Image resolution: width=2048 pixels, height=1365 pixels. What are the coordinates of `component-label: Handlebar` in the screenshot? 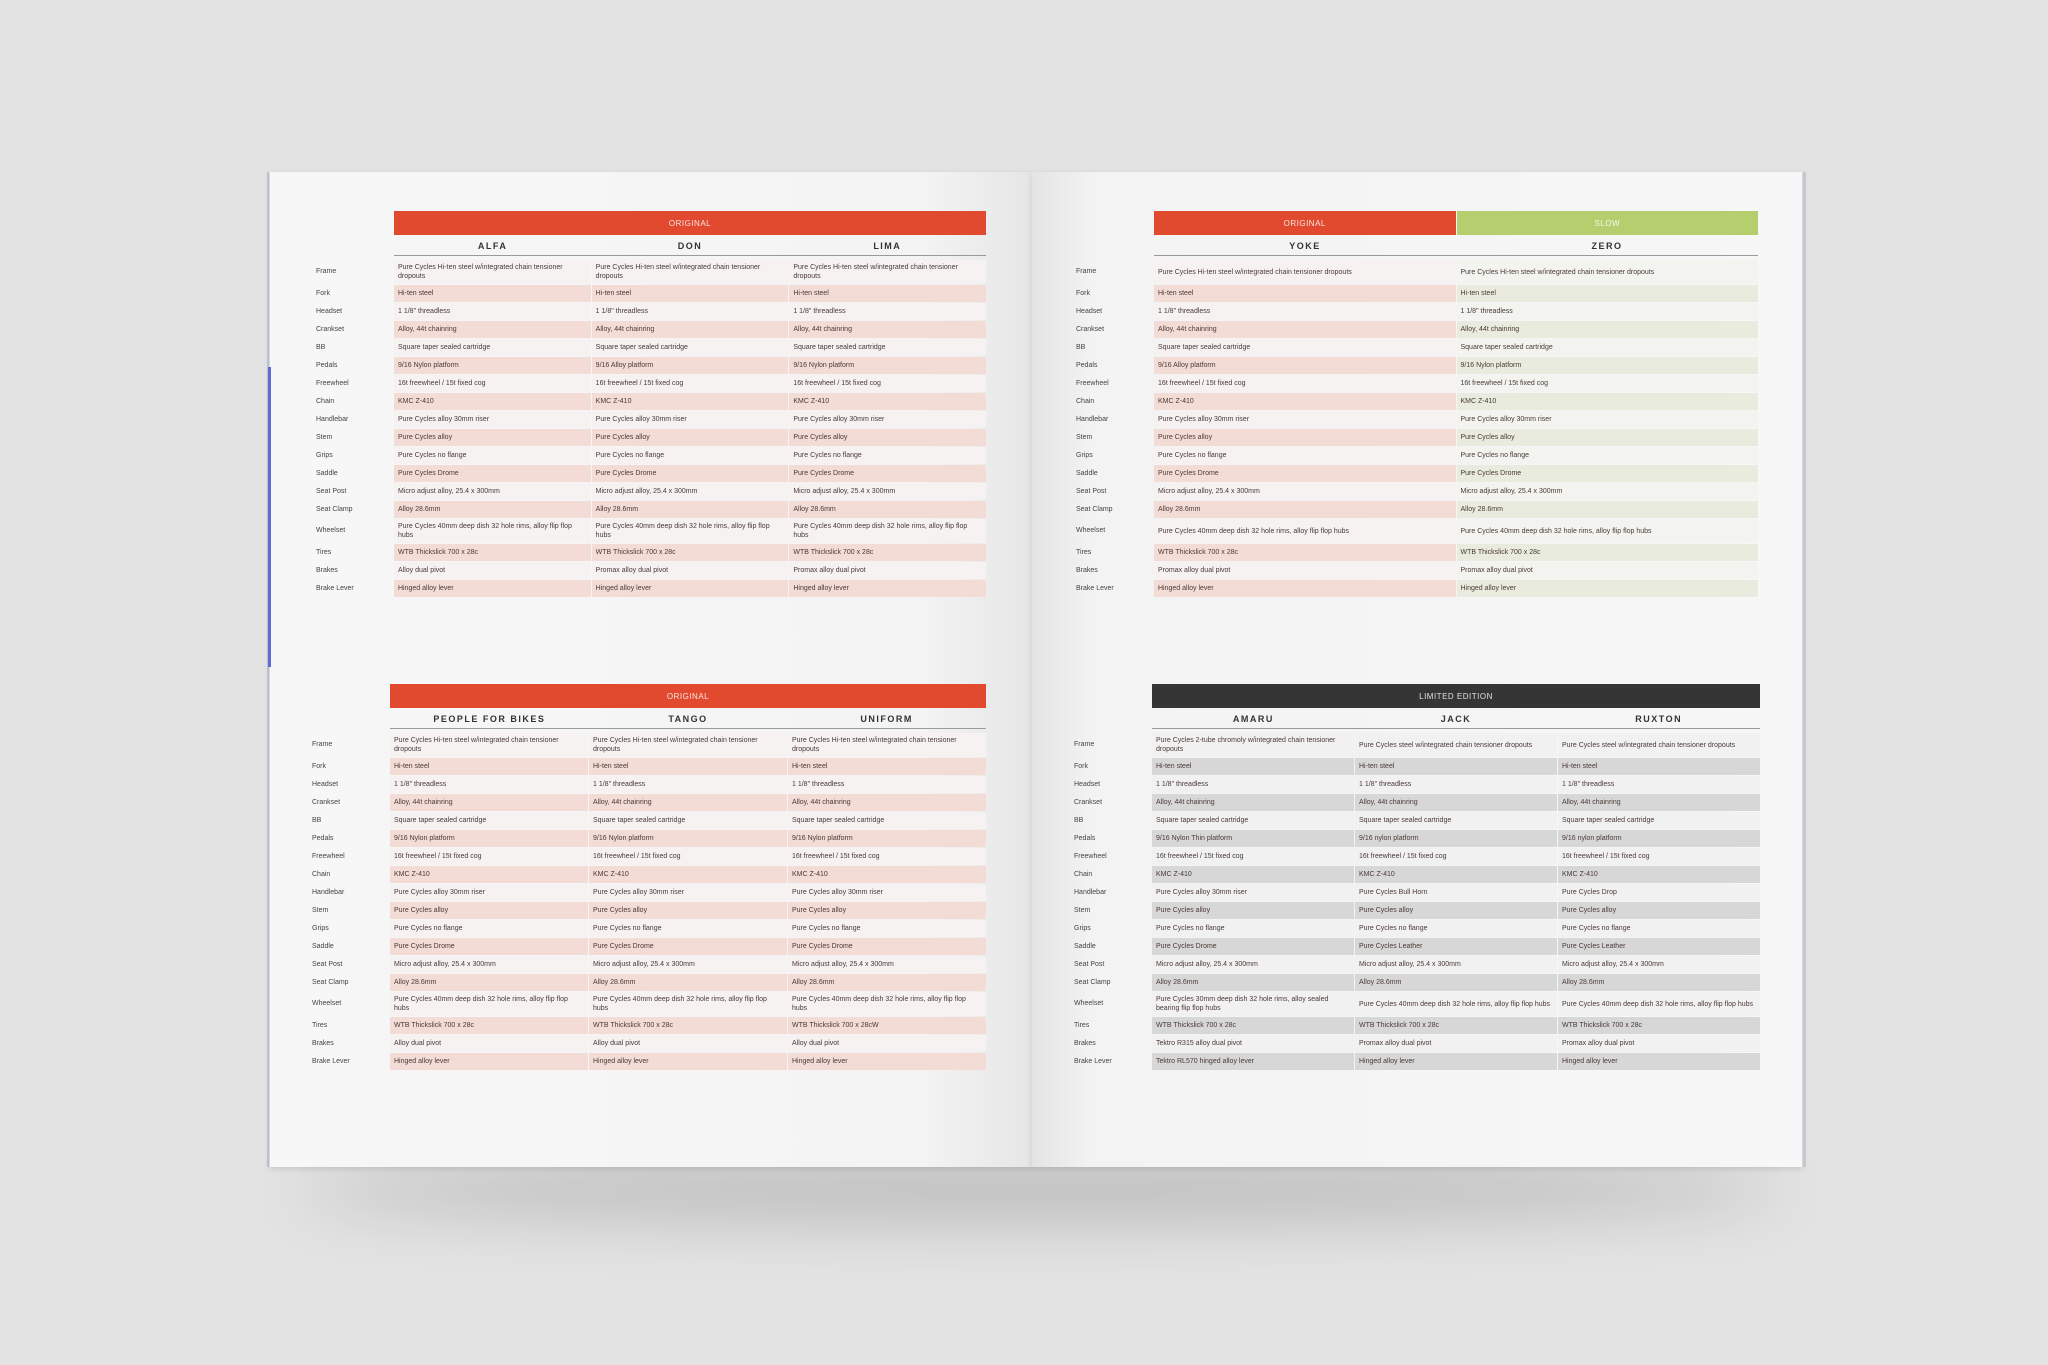 It's located at (332, 419).